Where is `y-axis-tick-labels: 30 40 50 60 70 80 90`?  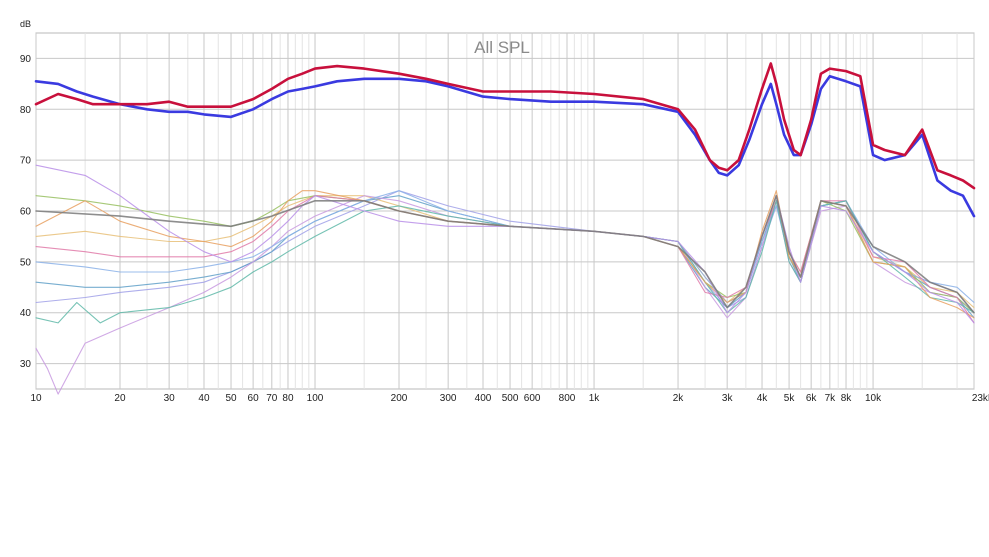
y-axis-tick-labels: 30 40 50 60 70 80 90 is located at coordinates (26, 212).